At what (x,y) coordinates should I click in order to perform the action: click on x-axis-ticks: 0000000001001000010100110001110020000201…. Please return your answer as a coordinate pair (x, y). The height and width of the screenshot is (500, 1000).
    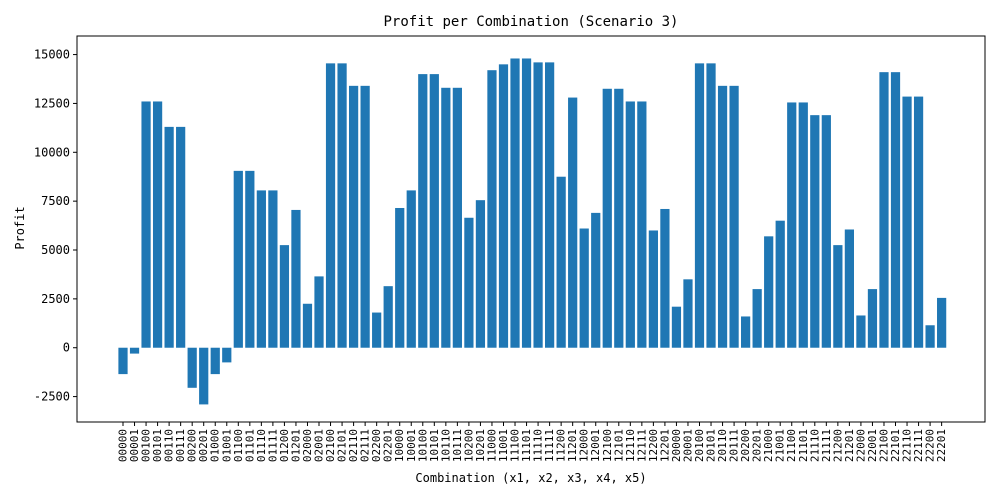
    Looking at the image, I should click on (532, 442).